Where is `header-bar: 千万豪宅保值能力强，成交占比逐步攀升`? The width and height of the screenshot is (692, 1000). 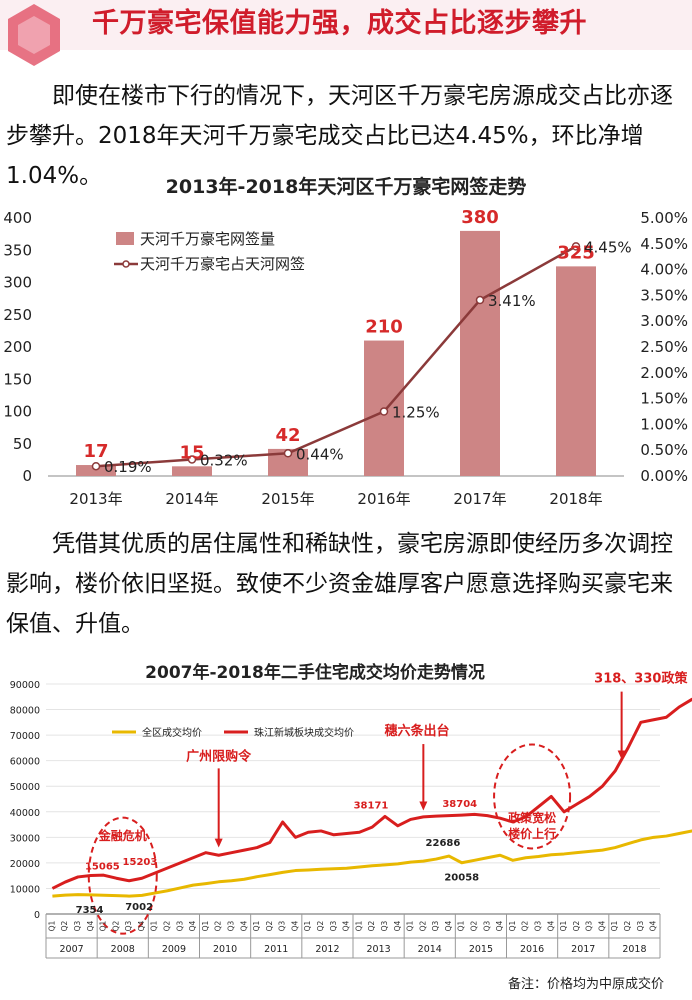
header-bar: 千万豪宅保值能力强，成交占比逐步攀升 is located at coordinates (346, 33).